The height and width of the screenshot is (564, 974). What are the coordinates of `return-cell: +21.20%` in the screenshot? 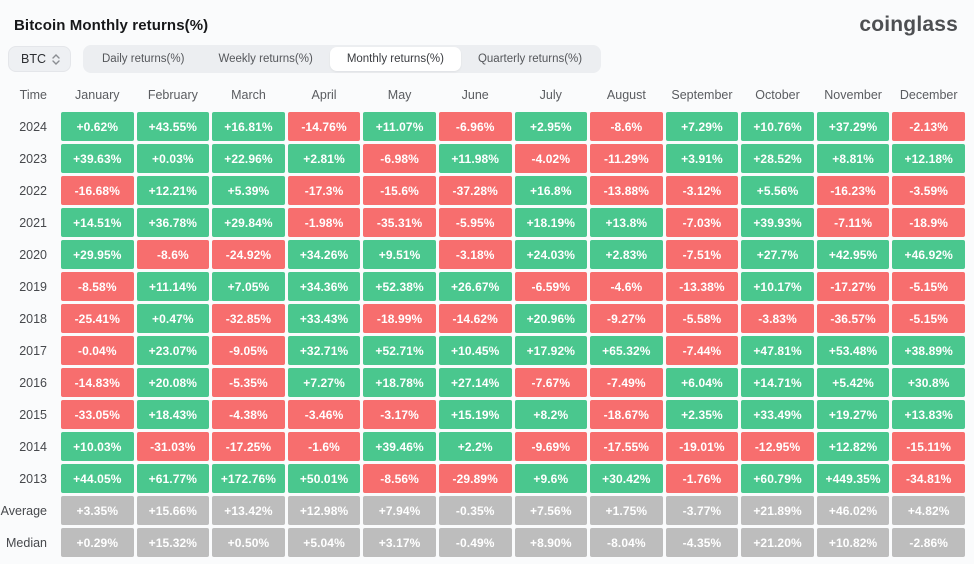 It's located at (777, 542).